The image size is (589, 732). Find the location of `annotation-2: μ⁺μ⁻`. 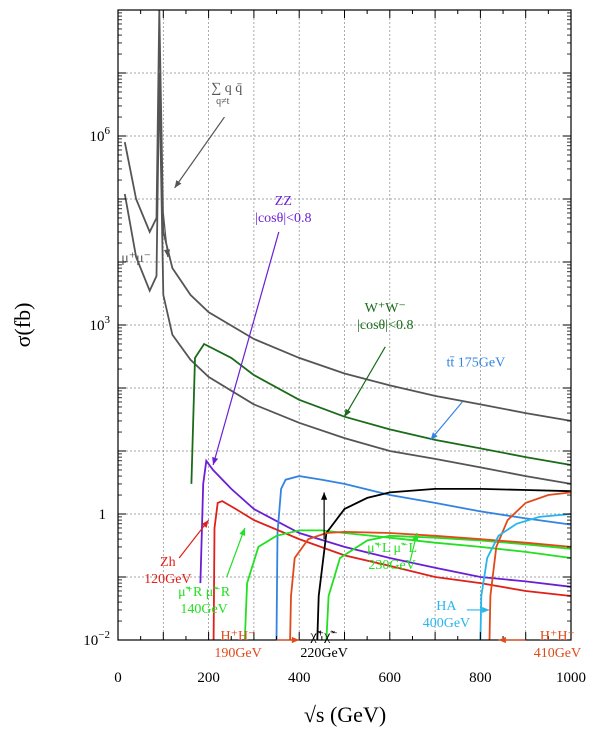

annotation-2: μ⁺μ⁻ is located at coordinates (146, 239).